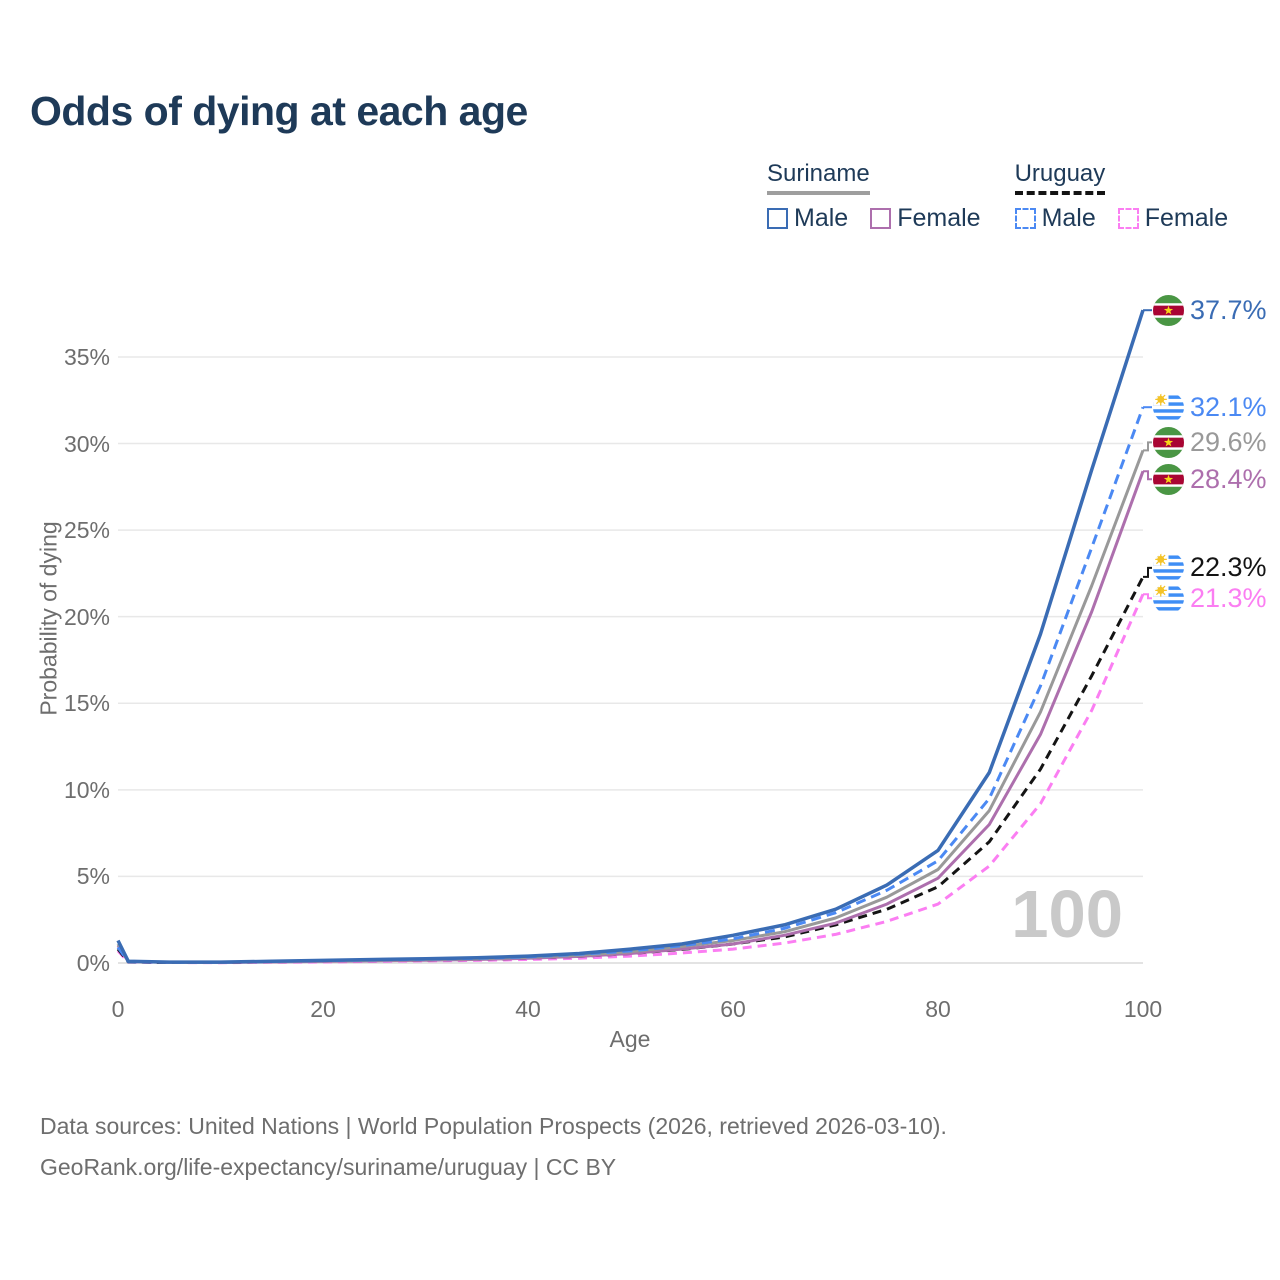 The height and width of the screenshot is (1280, 1280). Describe the element at coordinates (279, 111) in the screenshot. I see `page-title: Odds of dying at each age` at that location.